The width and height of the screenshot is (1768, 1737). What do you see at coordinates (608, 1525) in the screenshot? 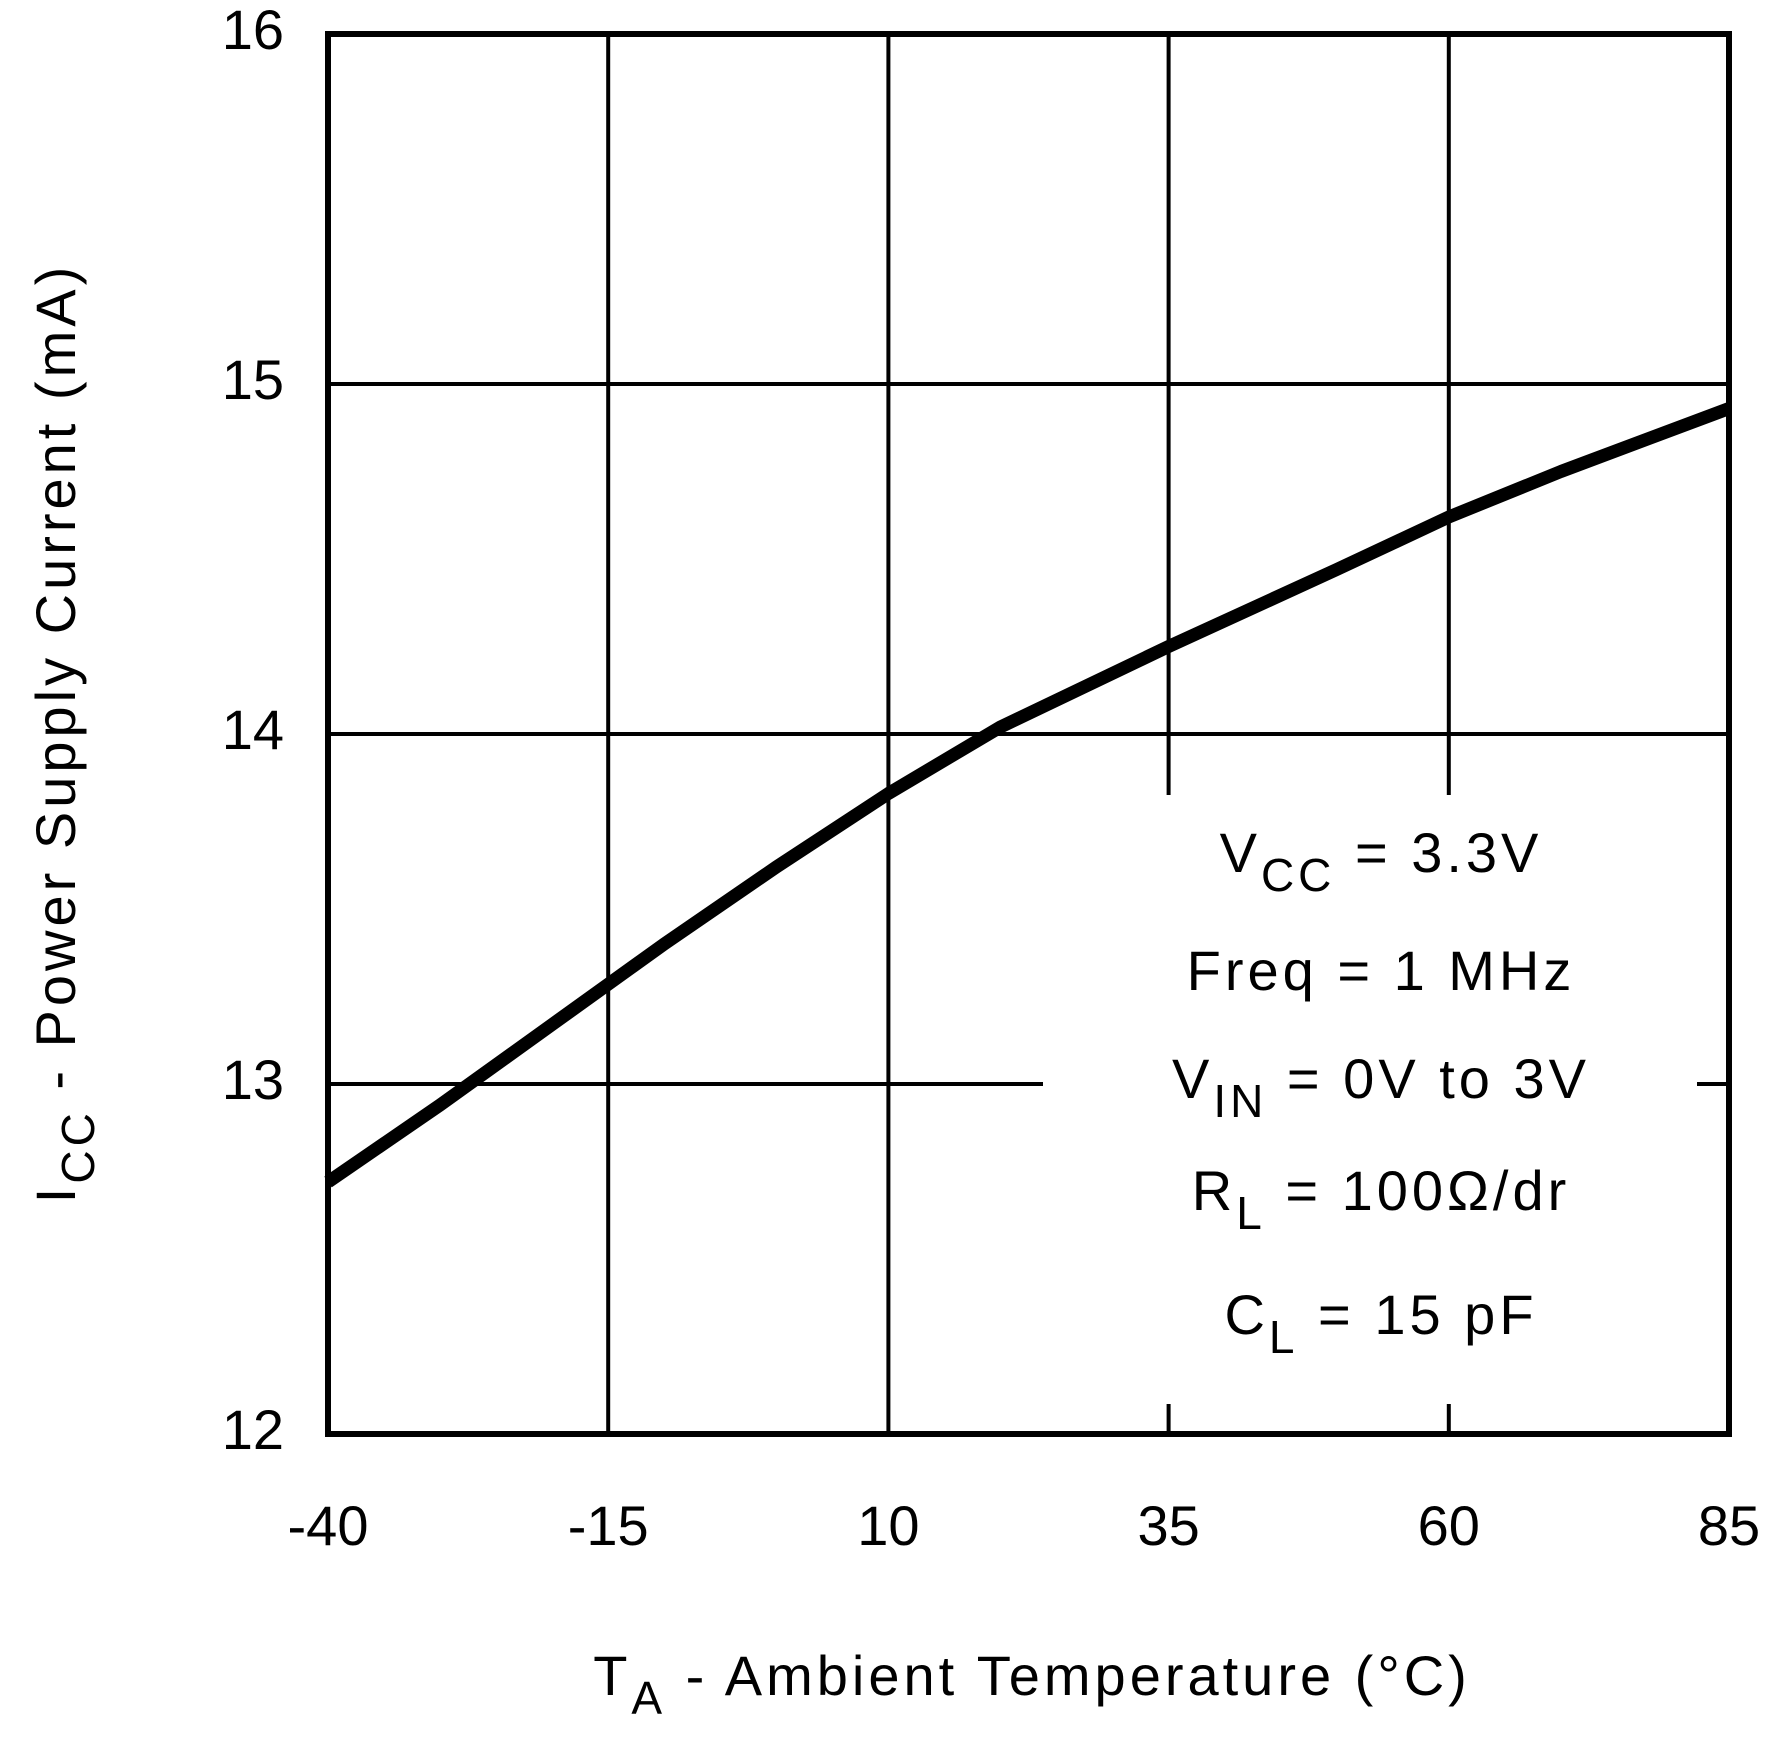
I see `x-tick-label: -15` at bounding box center [608, 1525].